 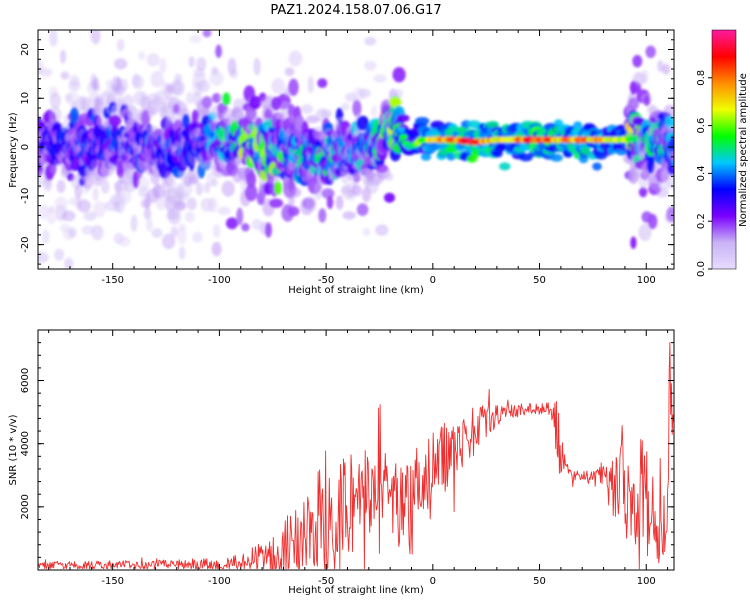 I want to click on colorbar-tick-label: 0.2, so click(x=701, y=221).